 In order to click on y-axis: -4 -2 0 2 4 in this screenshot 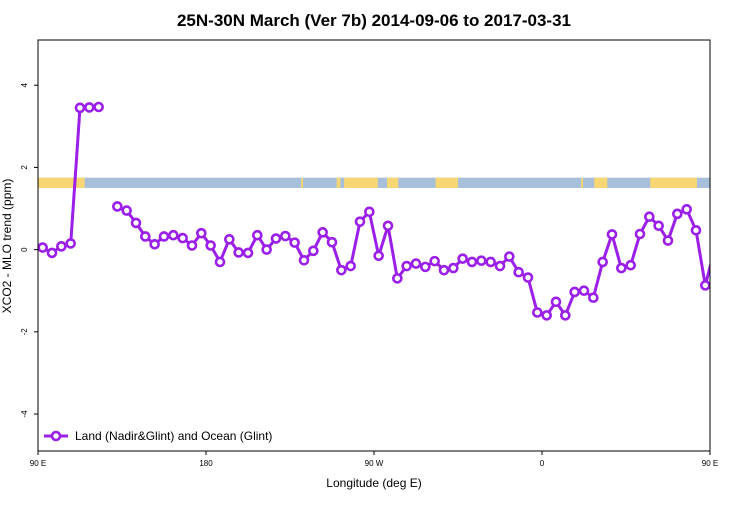, I will do `click(29, 250)`.